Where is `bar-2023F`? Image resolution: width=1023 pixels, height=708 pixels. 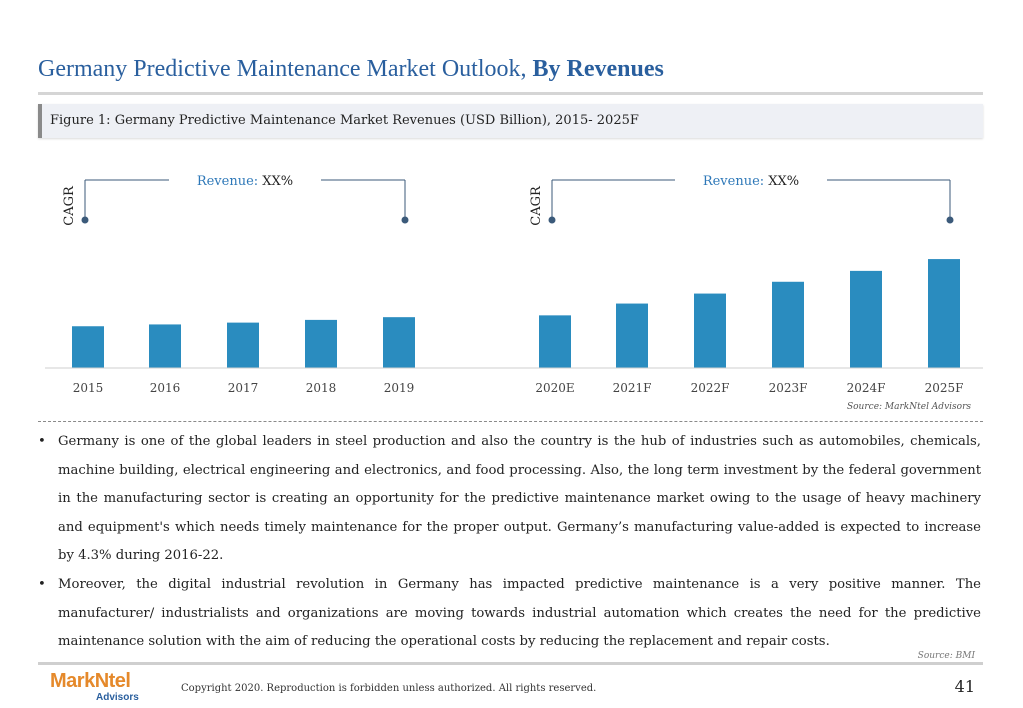 bar-2023F is located at coordinates (788, 324).